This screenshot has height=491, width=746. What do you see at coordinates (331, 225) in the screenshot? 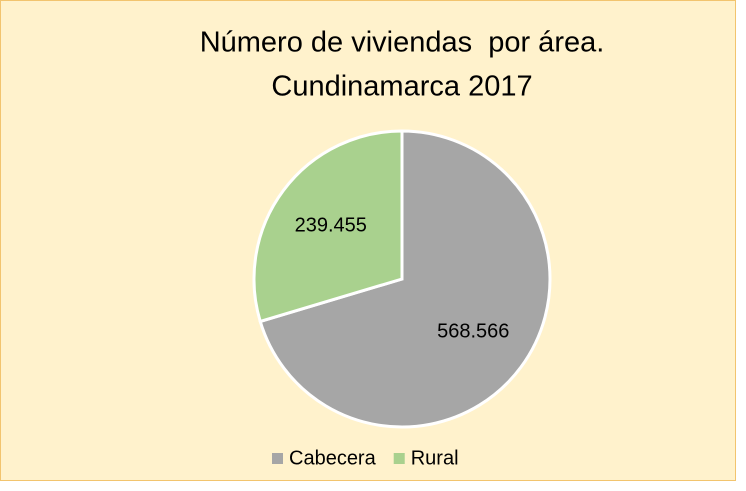
I see `data-label: 239.455` at bounding box center [331, 225].